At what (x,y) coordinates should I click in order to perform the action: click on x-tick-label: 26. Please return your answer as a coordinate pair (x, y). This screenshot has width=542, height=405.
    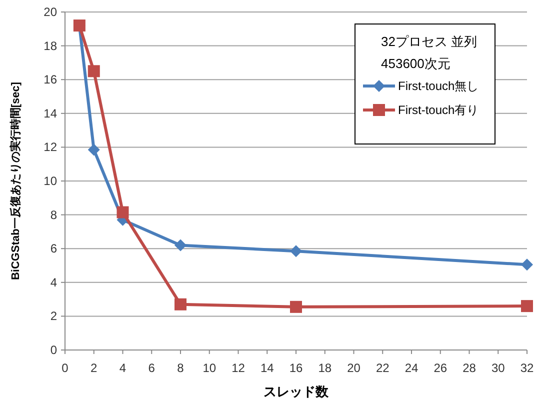
    Looking at the image, I should click on (441, 368).